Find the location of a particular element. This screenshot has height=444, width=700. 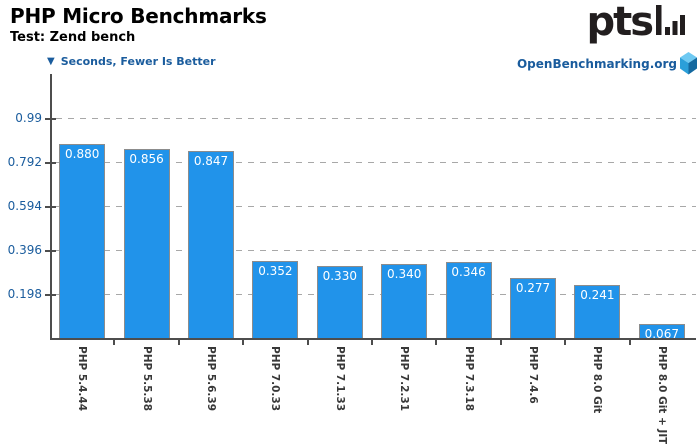

bar-value-label: 0.340 is located at coordinates (404, 273).